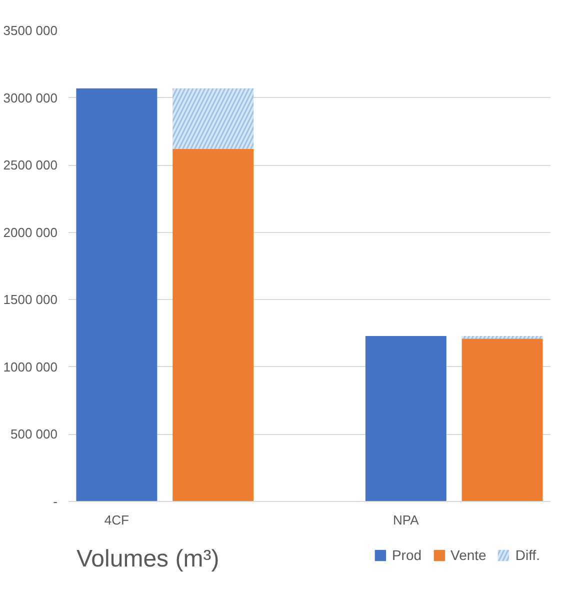  Describe the element at coordinates (30, 30) in the screenshot. I see `y-tick-label: 3500 000` at that location.